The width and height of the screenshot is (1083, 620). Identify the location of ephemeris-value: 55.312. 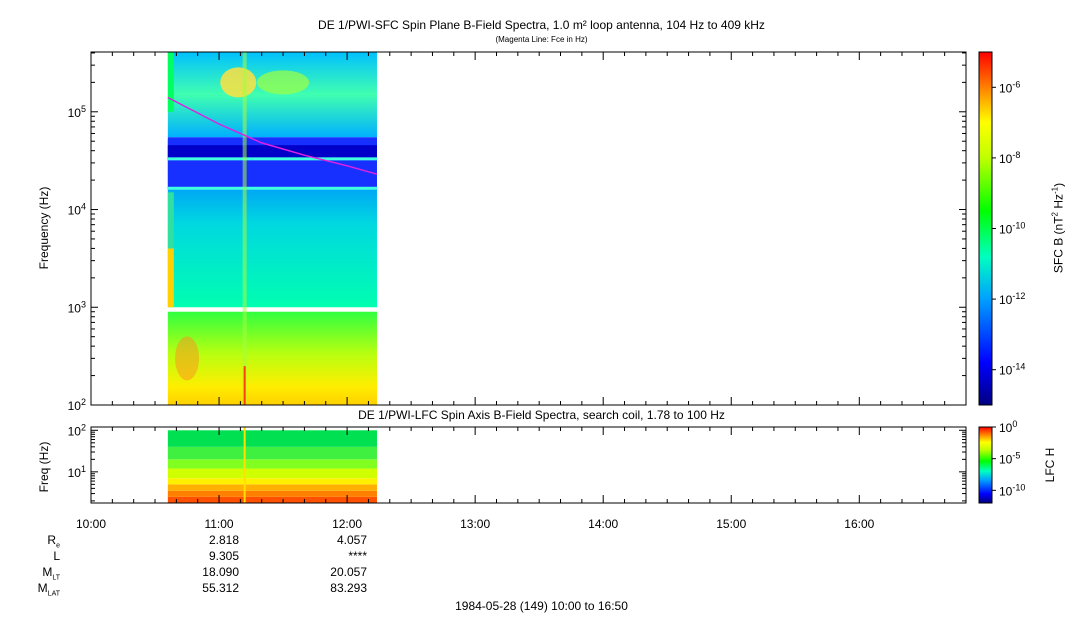
(220, 588).